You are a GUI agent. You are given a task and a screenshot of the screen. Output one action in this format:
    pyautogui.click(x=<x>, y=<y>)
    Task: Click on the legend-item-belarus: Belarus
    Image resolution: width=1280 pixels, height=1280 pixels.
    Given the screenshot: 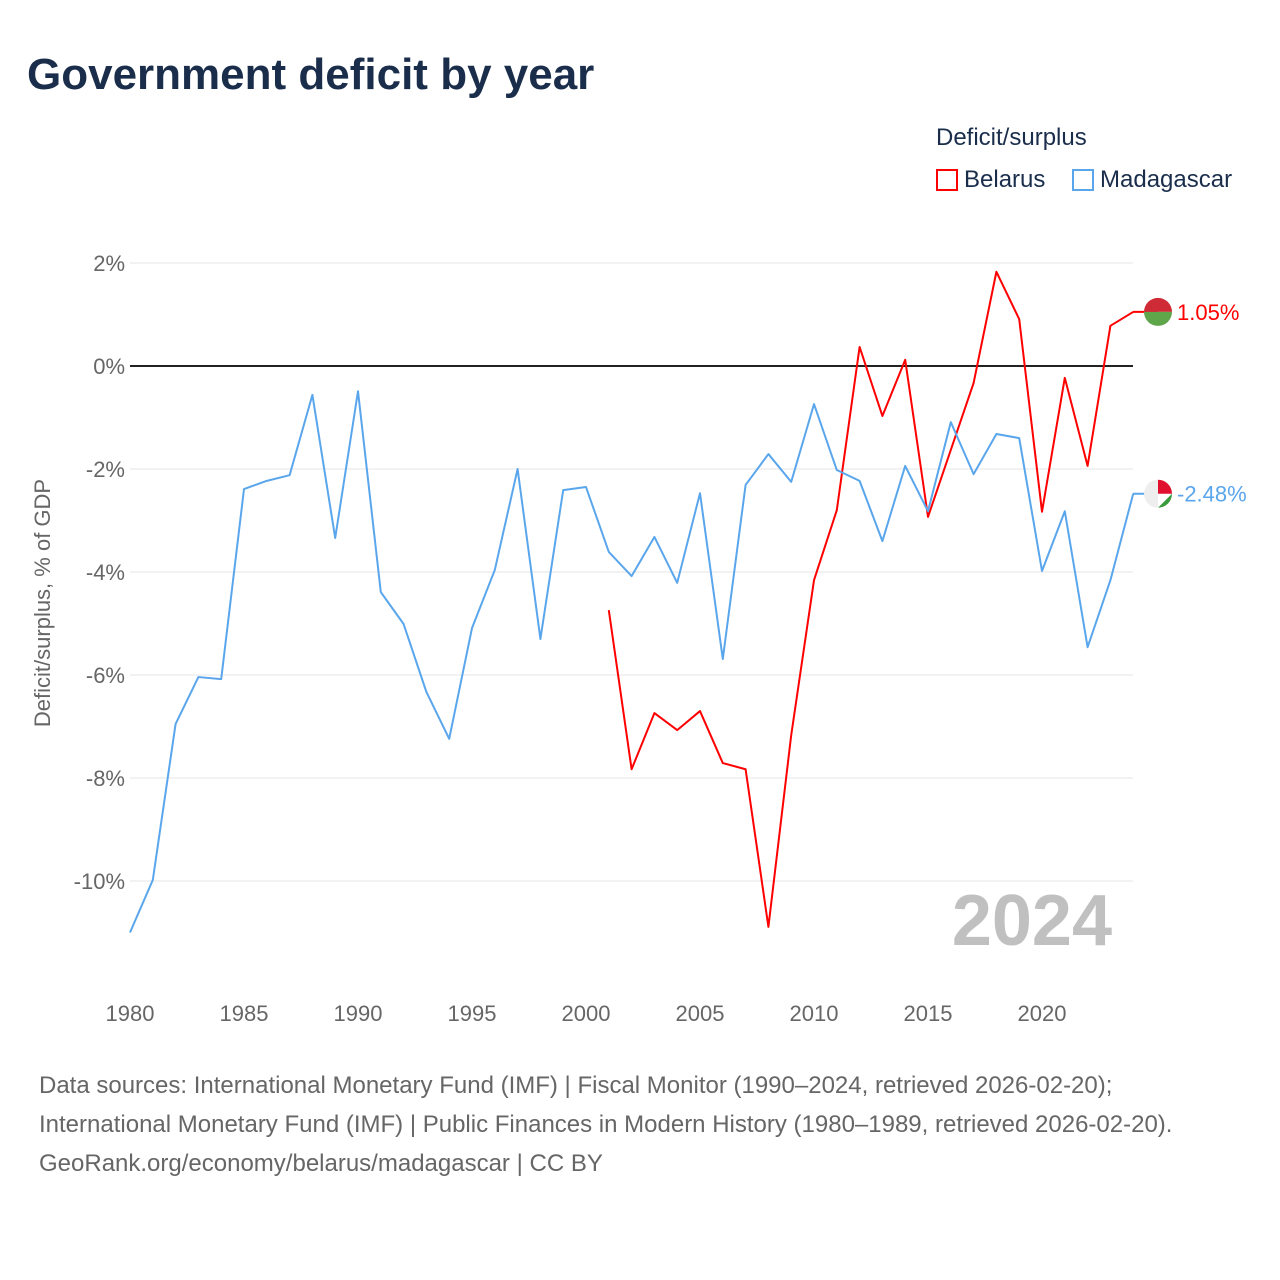 What is the action you would take?
    pyautogui.click(x=990, y=180)
    